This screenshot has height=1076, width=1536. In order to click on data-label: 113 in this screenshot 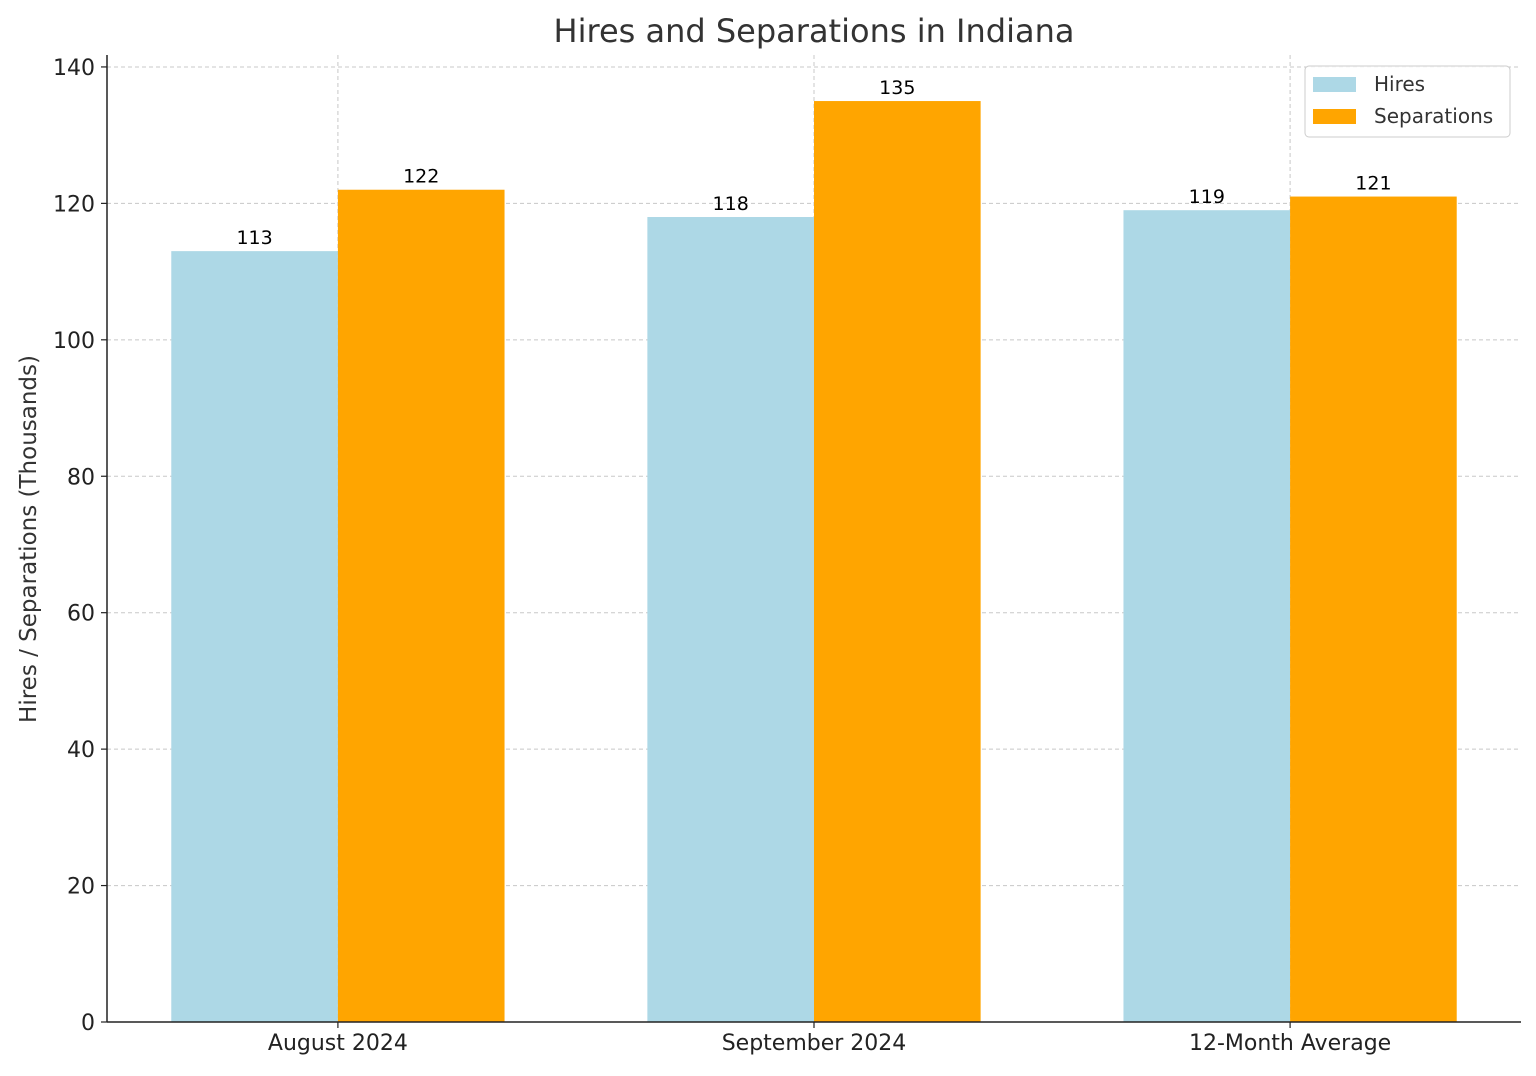, I will do `click(254, 238)`.